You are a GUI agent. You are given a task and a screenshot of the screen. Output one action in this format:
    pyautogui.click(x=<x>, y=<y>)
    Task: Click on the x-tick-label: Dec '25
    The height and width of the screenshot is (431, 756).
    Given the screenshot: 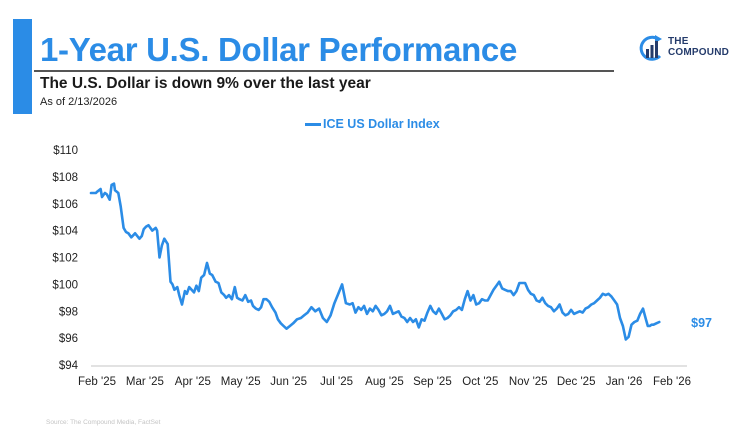 What is the action you would take?
    pyautogui.click(x=576, y=382)
    